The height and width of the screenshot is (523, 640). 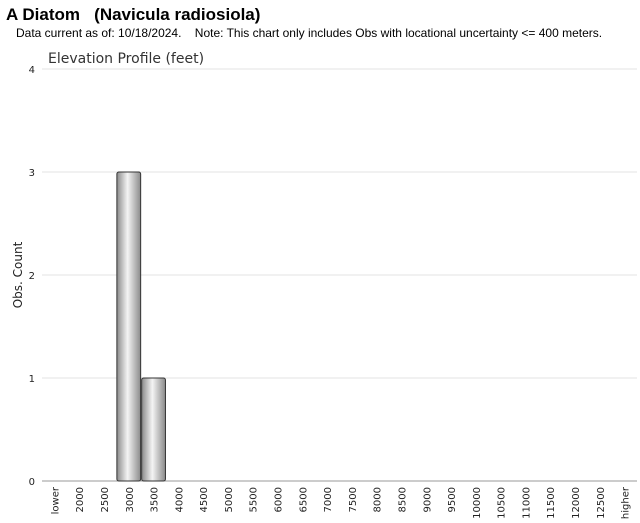 What do you see at coordinates (133, 14) in the screenshot?
I see `chart-title: A Diatom (Navicula radiosiola)` at bounding box center [133, 14].